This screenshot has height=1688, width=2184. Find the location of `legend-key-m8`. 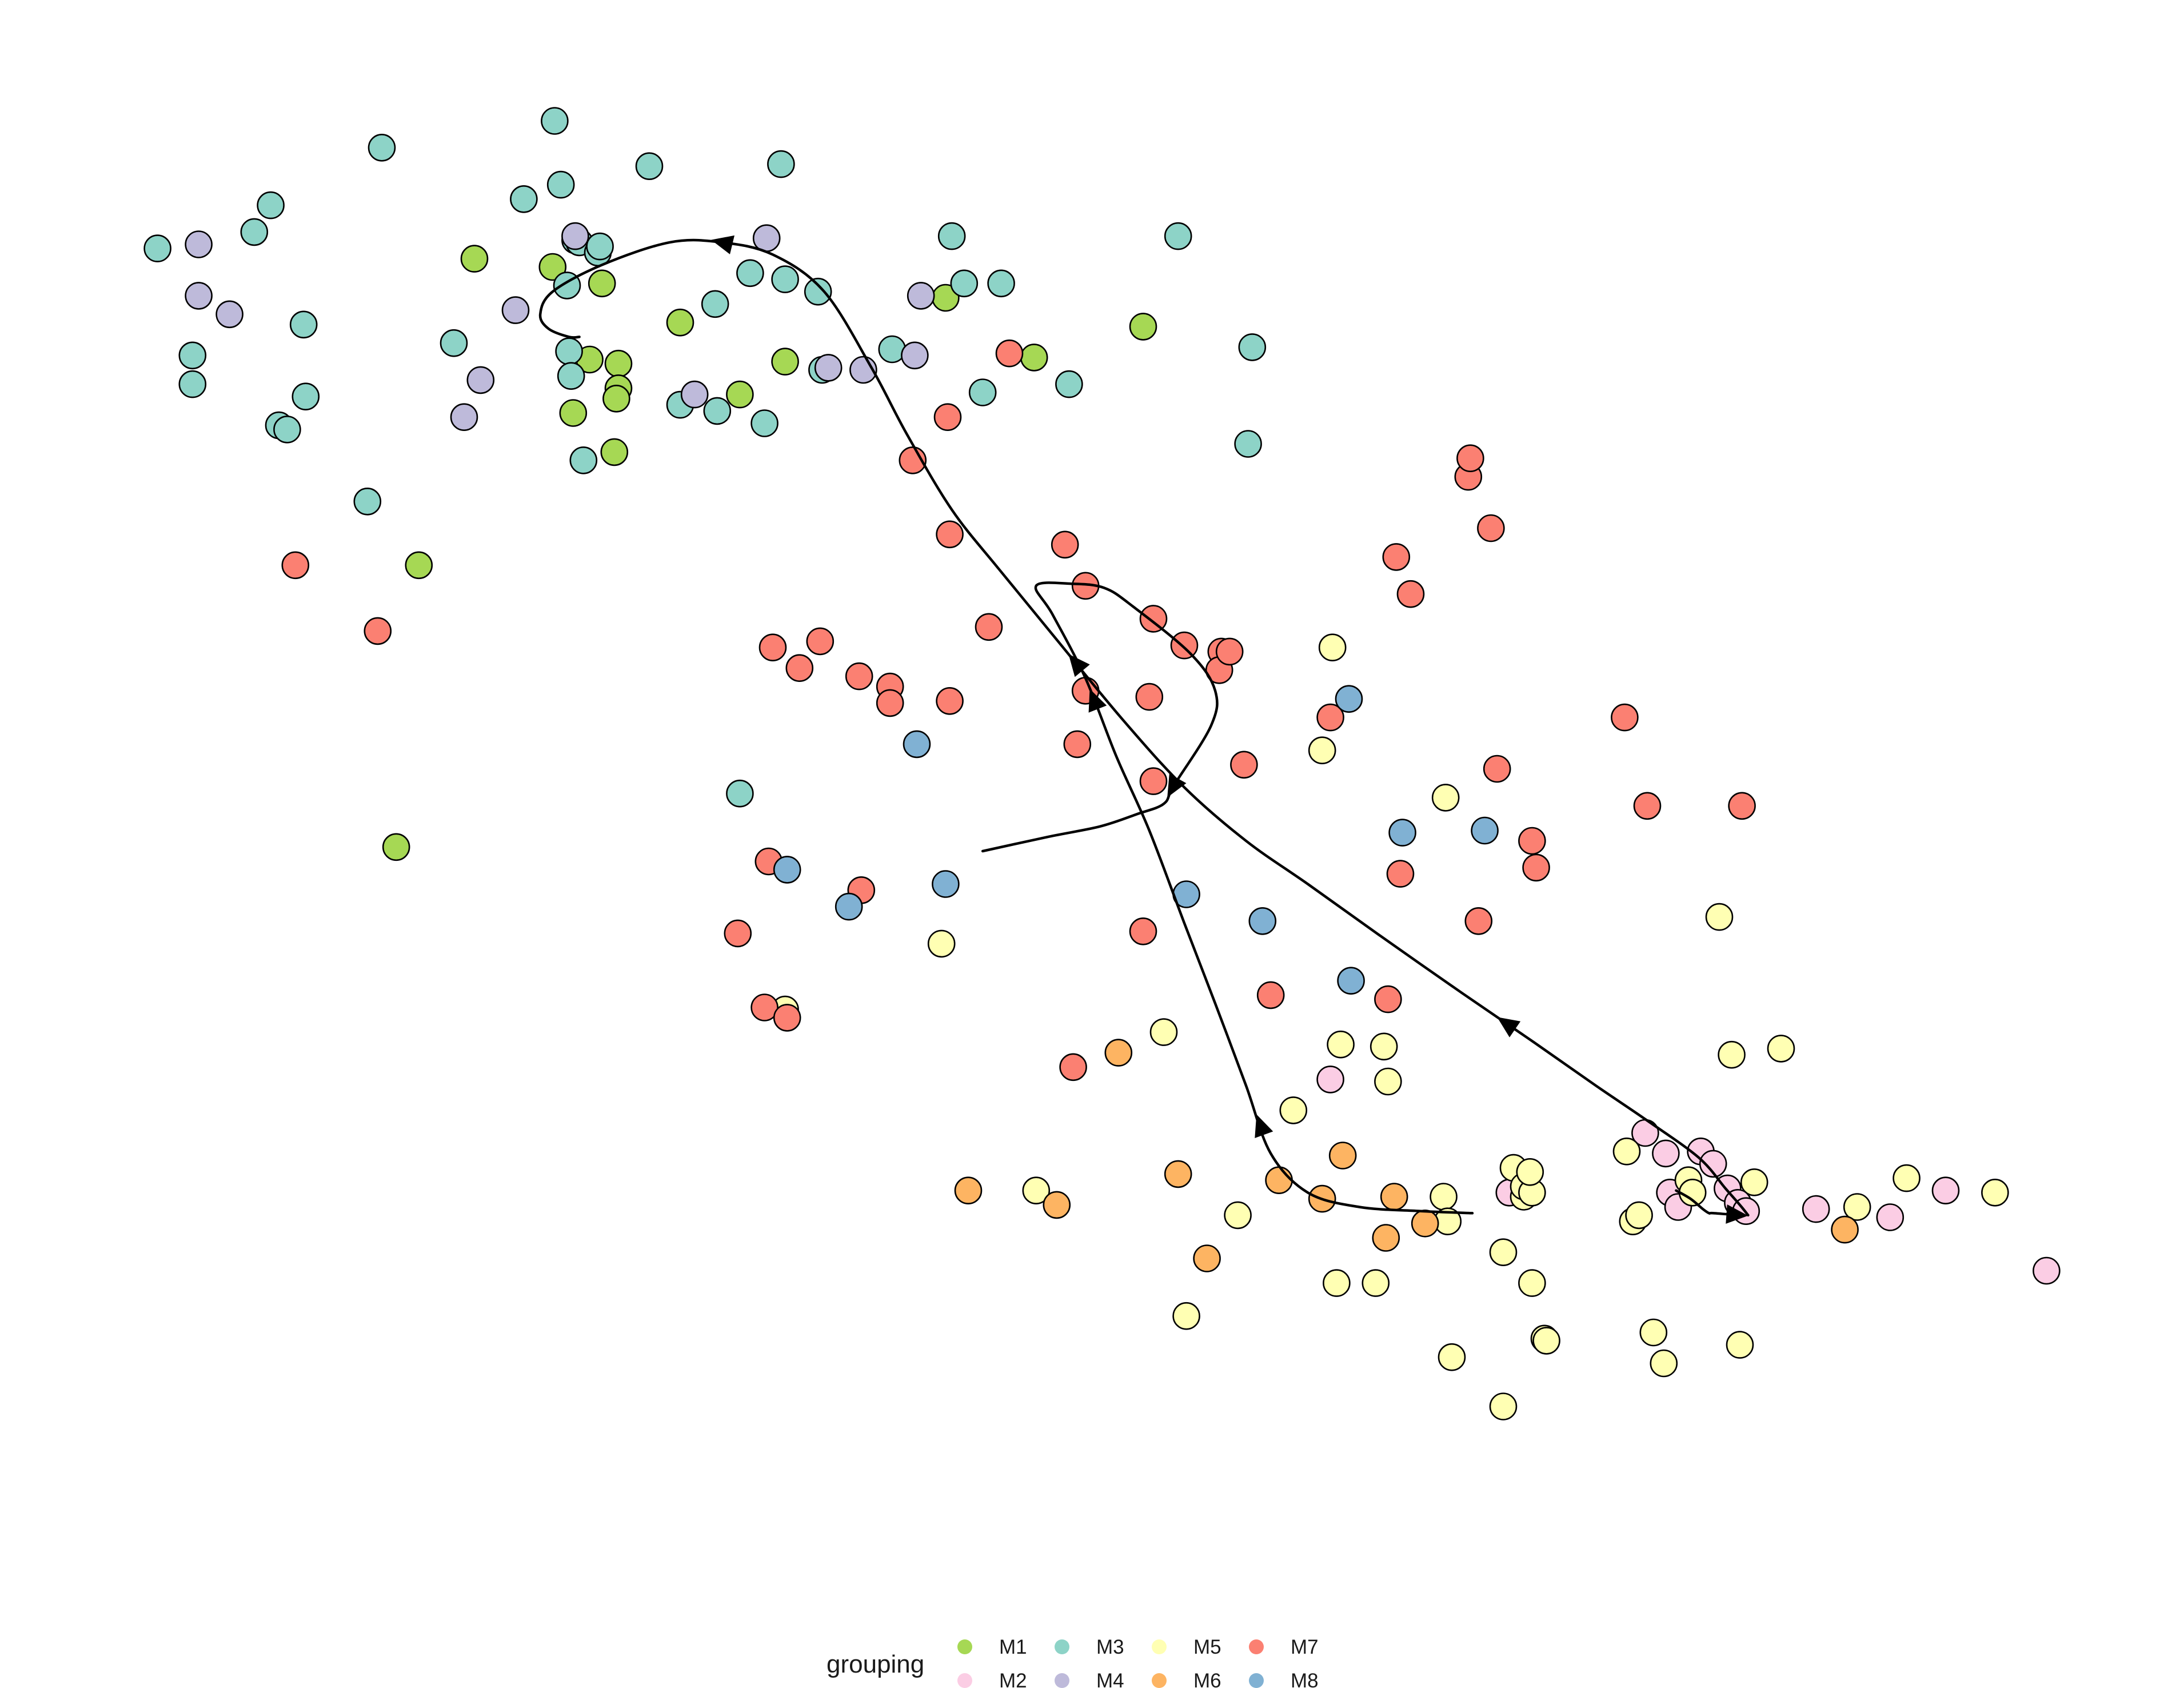

legend-key-m8 is located at coordinates (1256, 1680).